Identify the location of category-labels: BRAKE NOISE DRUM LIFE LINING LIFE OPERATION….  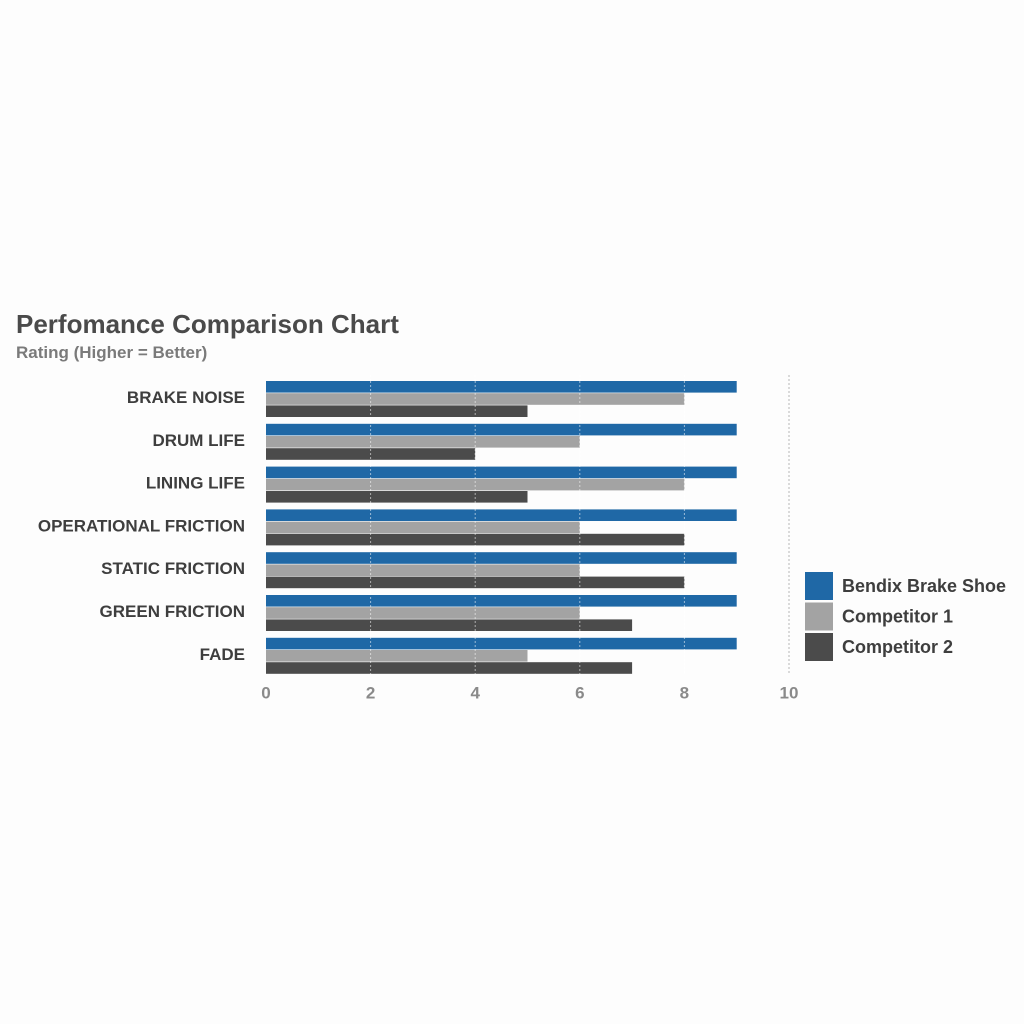
(141, 526).